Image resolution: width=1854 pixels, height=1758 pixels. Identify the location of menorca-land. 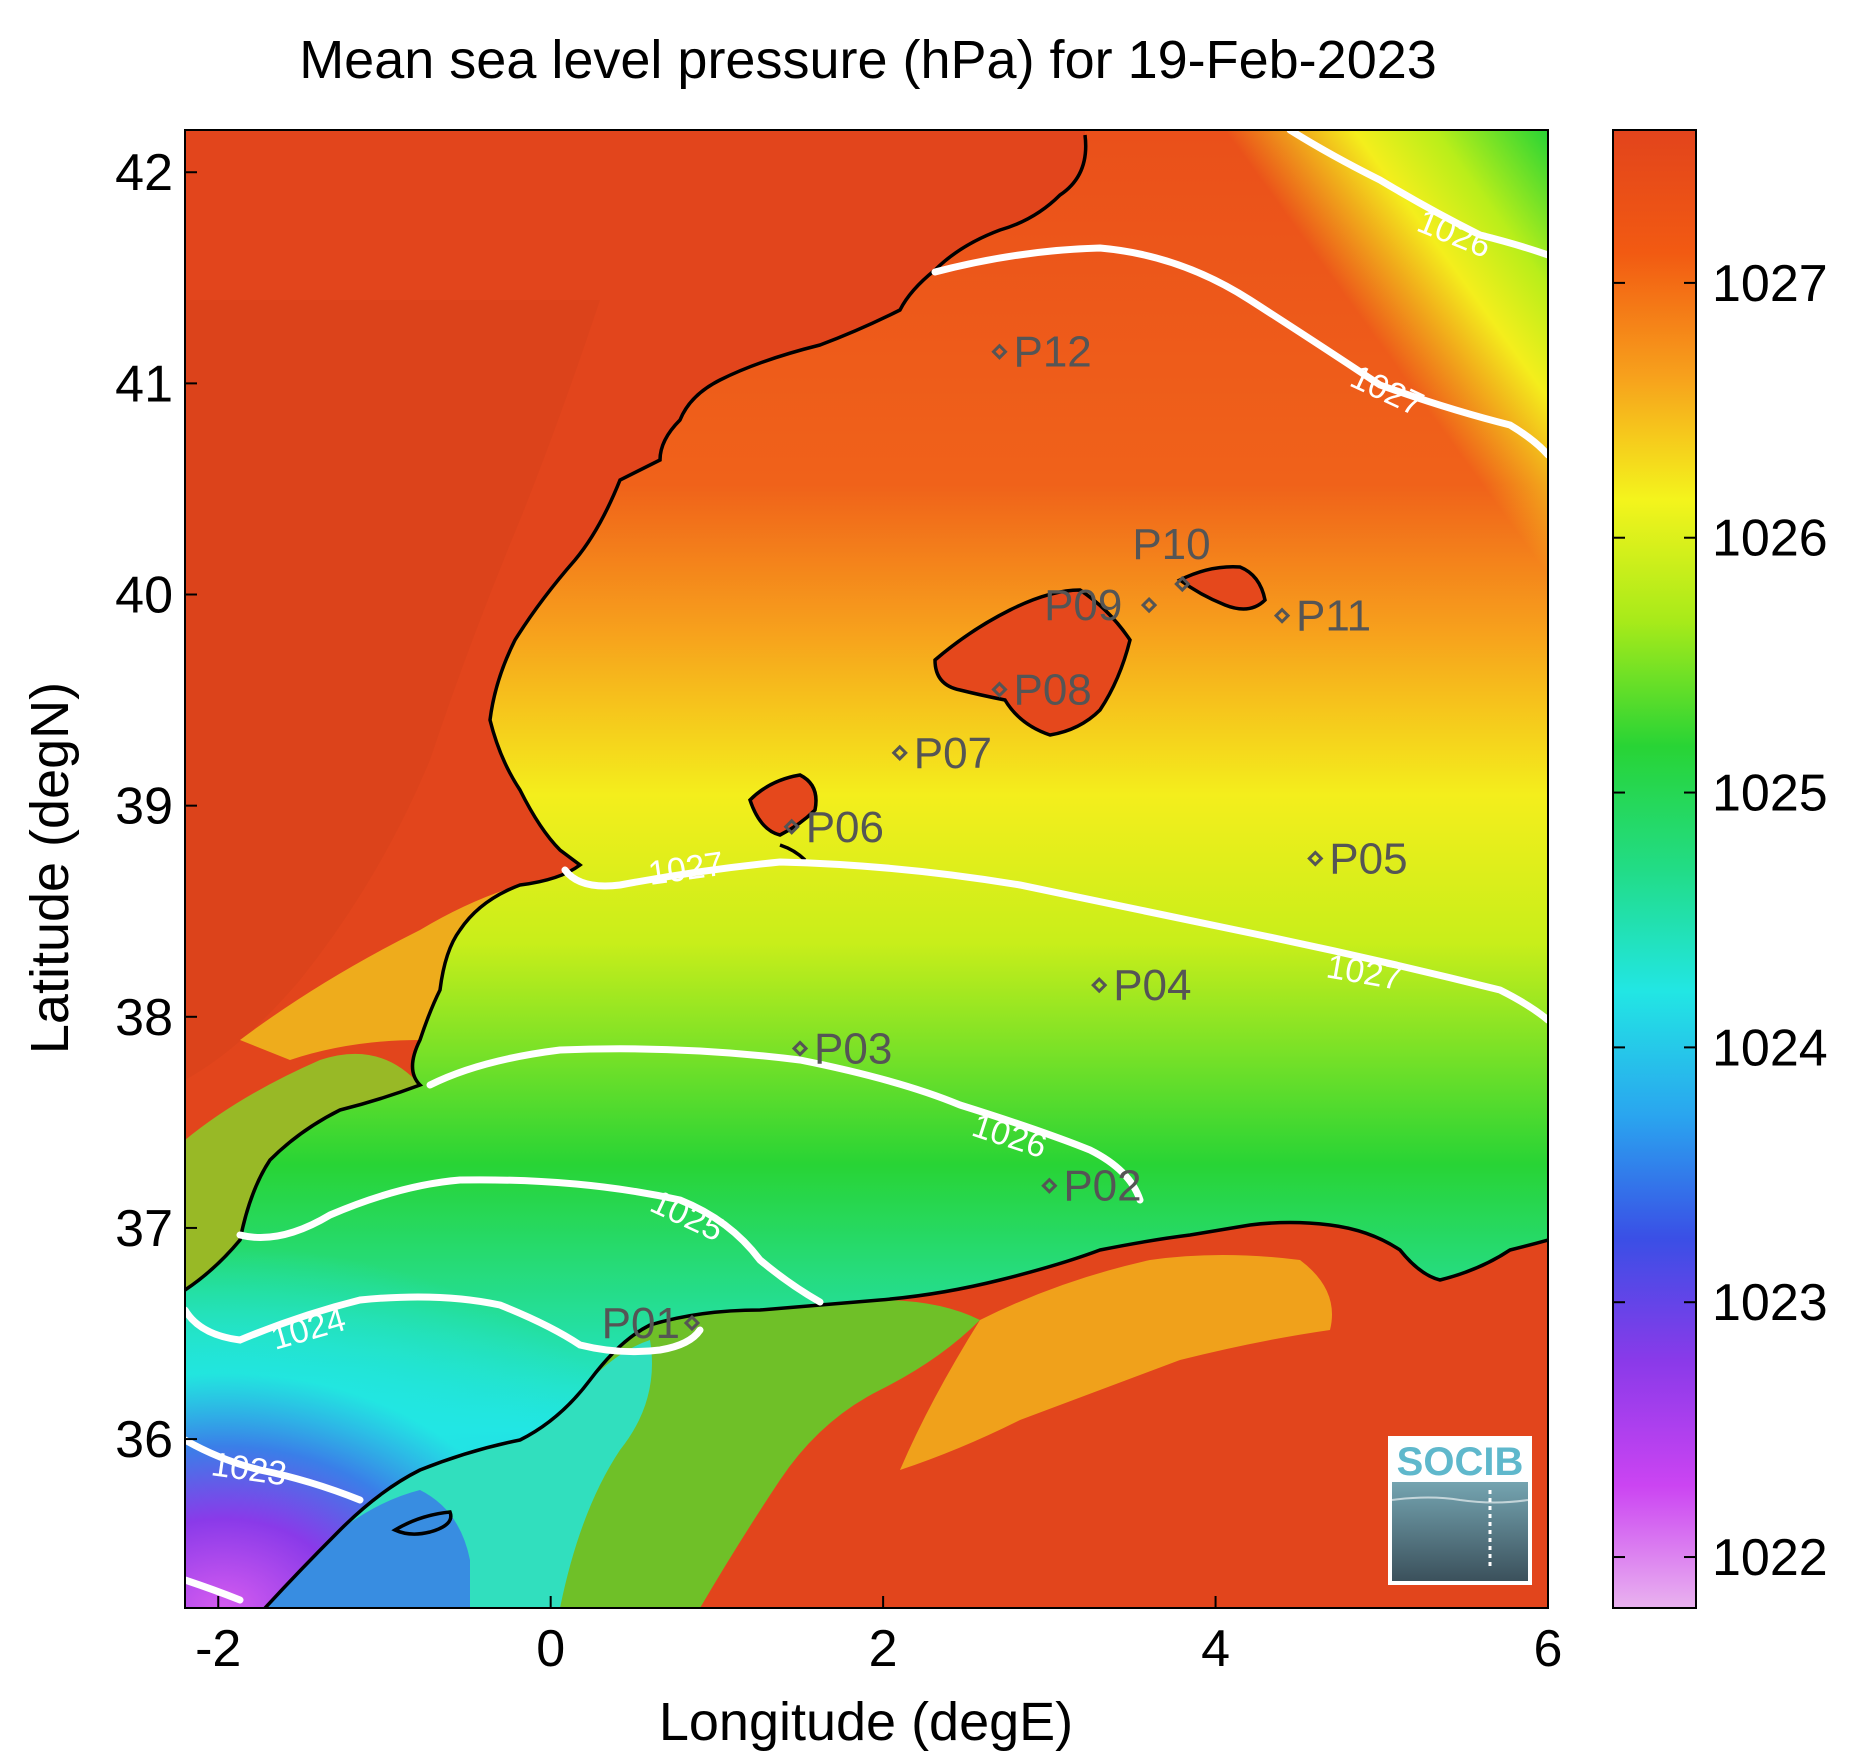
(1222, 587).